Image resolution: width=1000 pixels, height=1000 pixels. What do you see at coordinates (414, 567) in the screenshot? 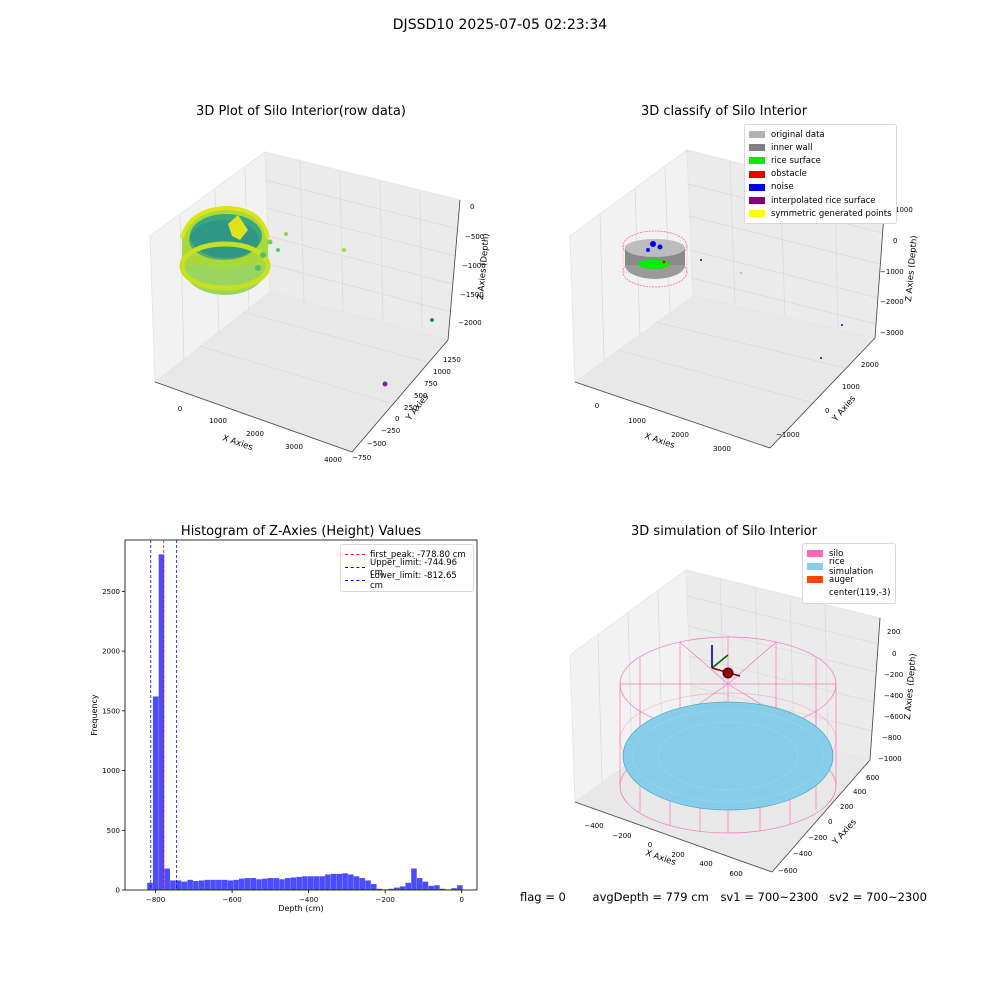
I see `legend-label: Upper_limit: -744.96 cm` at bounding box center [414, 567].